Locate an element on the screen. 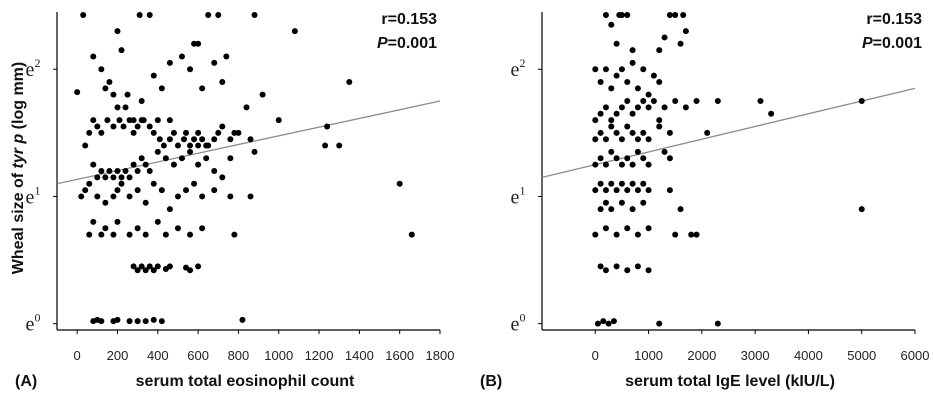 This screenshot has width=934, height=395. y-tick-label: e0 is located at coordinates (518, 323).